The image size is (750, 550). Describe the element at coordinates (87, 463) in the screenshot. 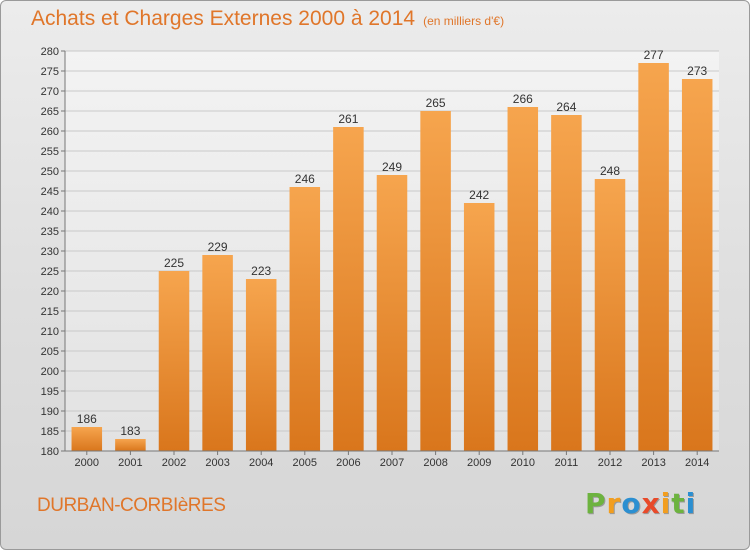

I see `x-tick-label: 2000` at that location.